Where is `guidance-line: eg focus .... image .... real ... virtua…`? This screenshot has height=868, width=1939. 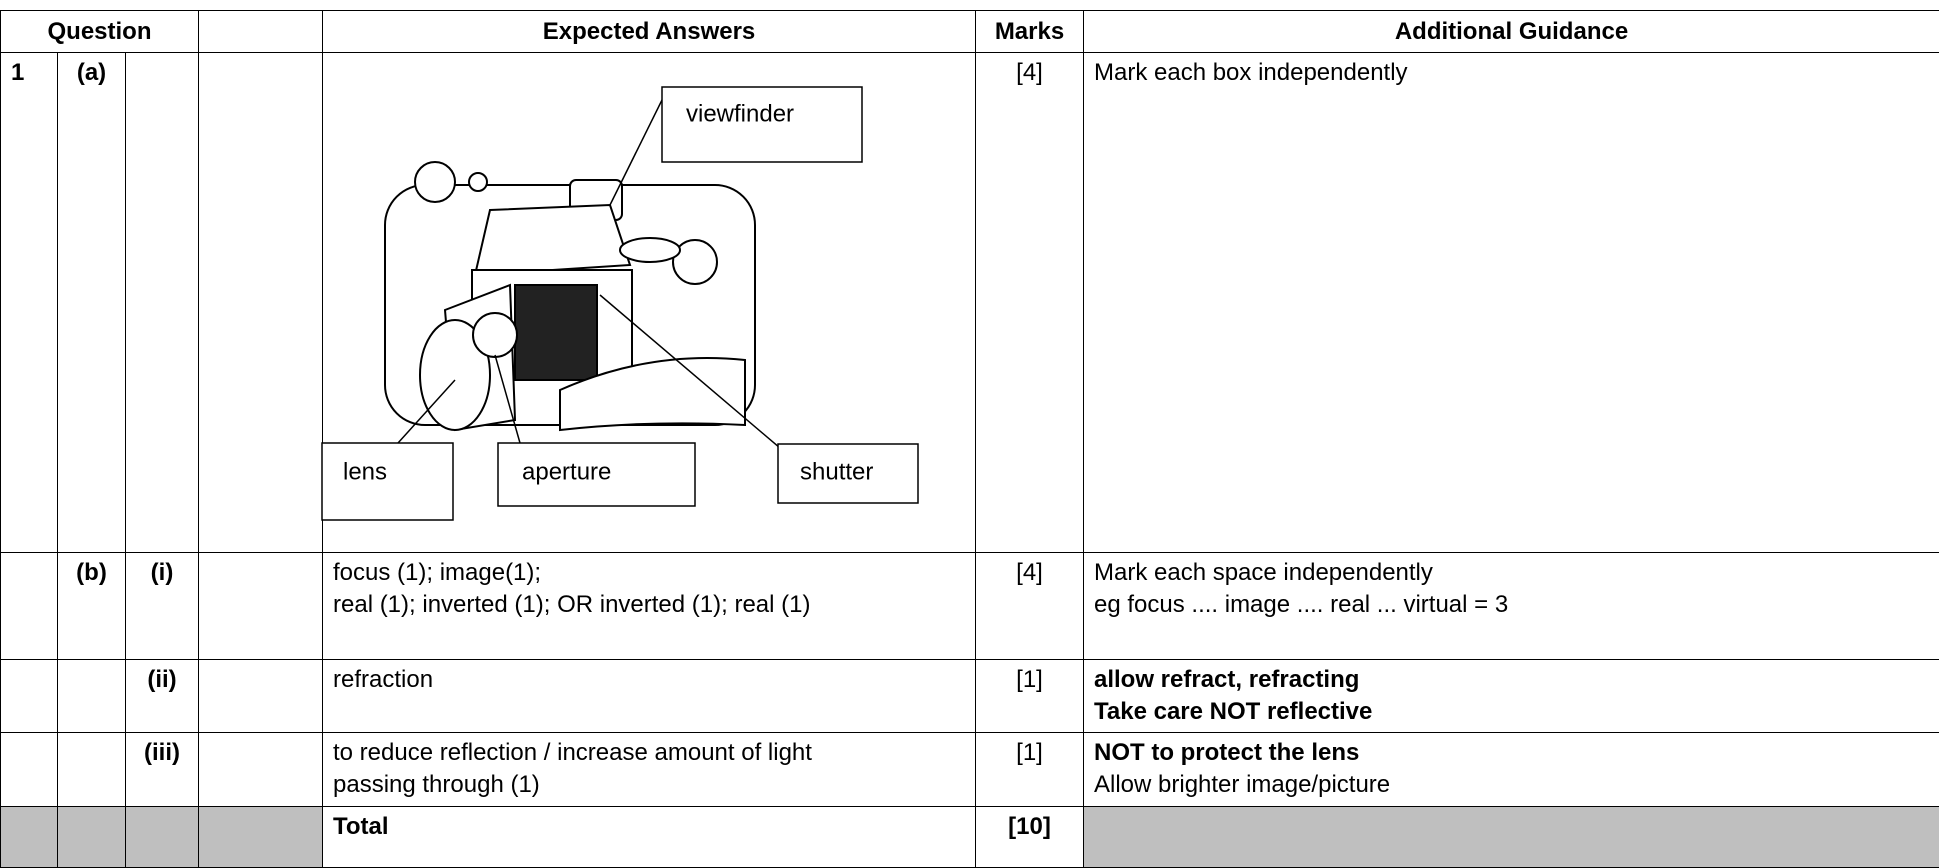
guidance-line: eg focus .... image .... real ... virtua… is located at coordinates (1511, 605).